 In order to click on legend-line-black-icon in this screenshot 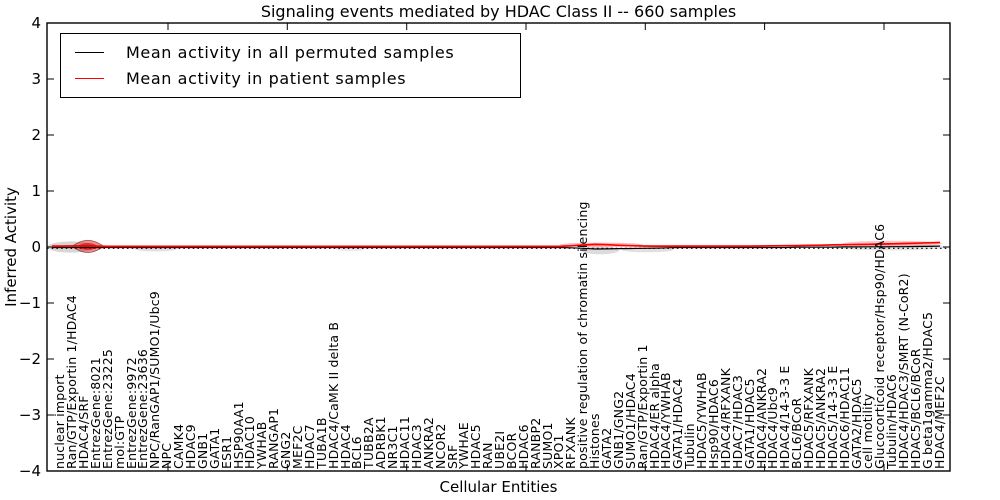, I will do `click(89, 52)`.